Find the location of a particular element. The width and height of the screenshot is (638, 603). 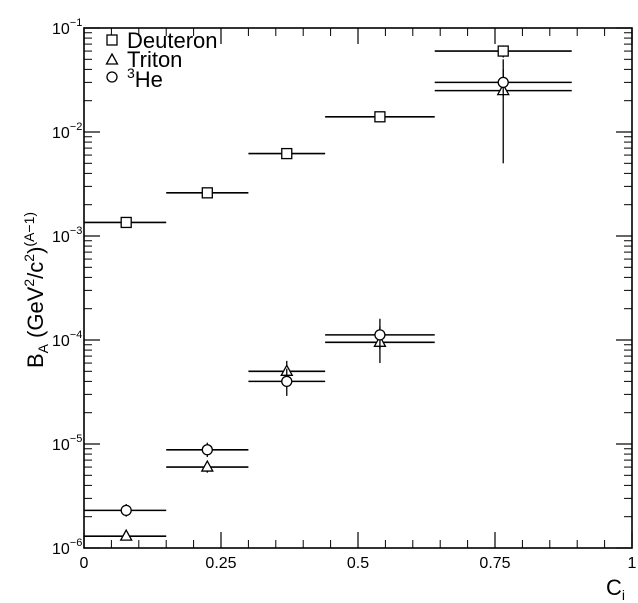

legend-marker-deuteron is located at coordinates (112, 40).